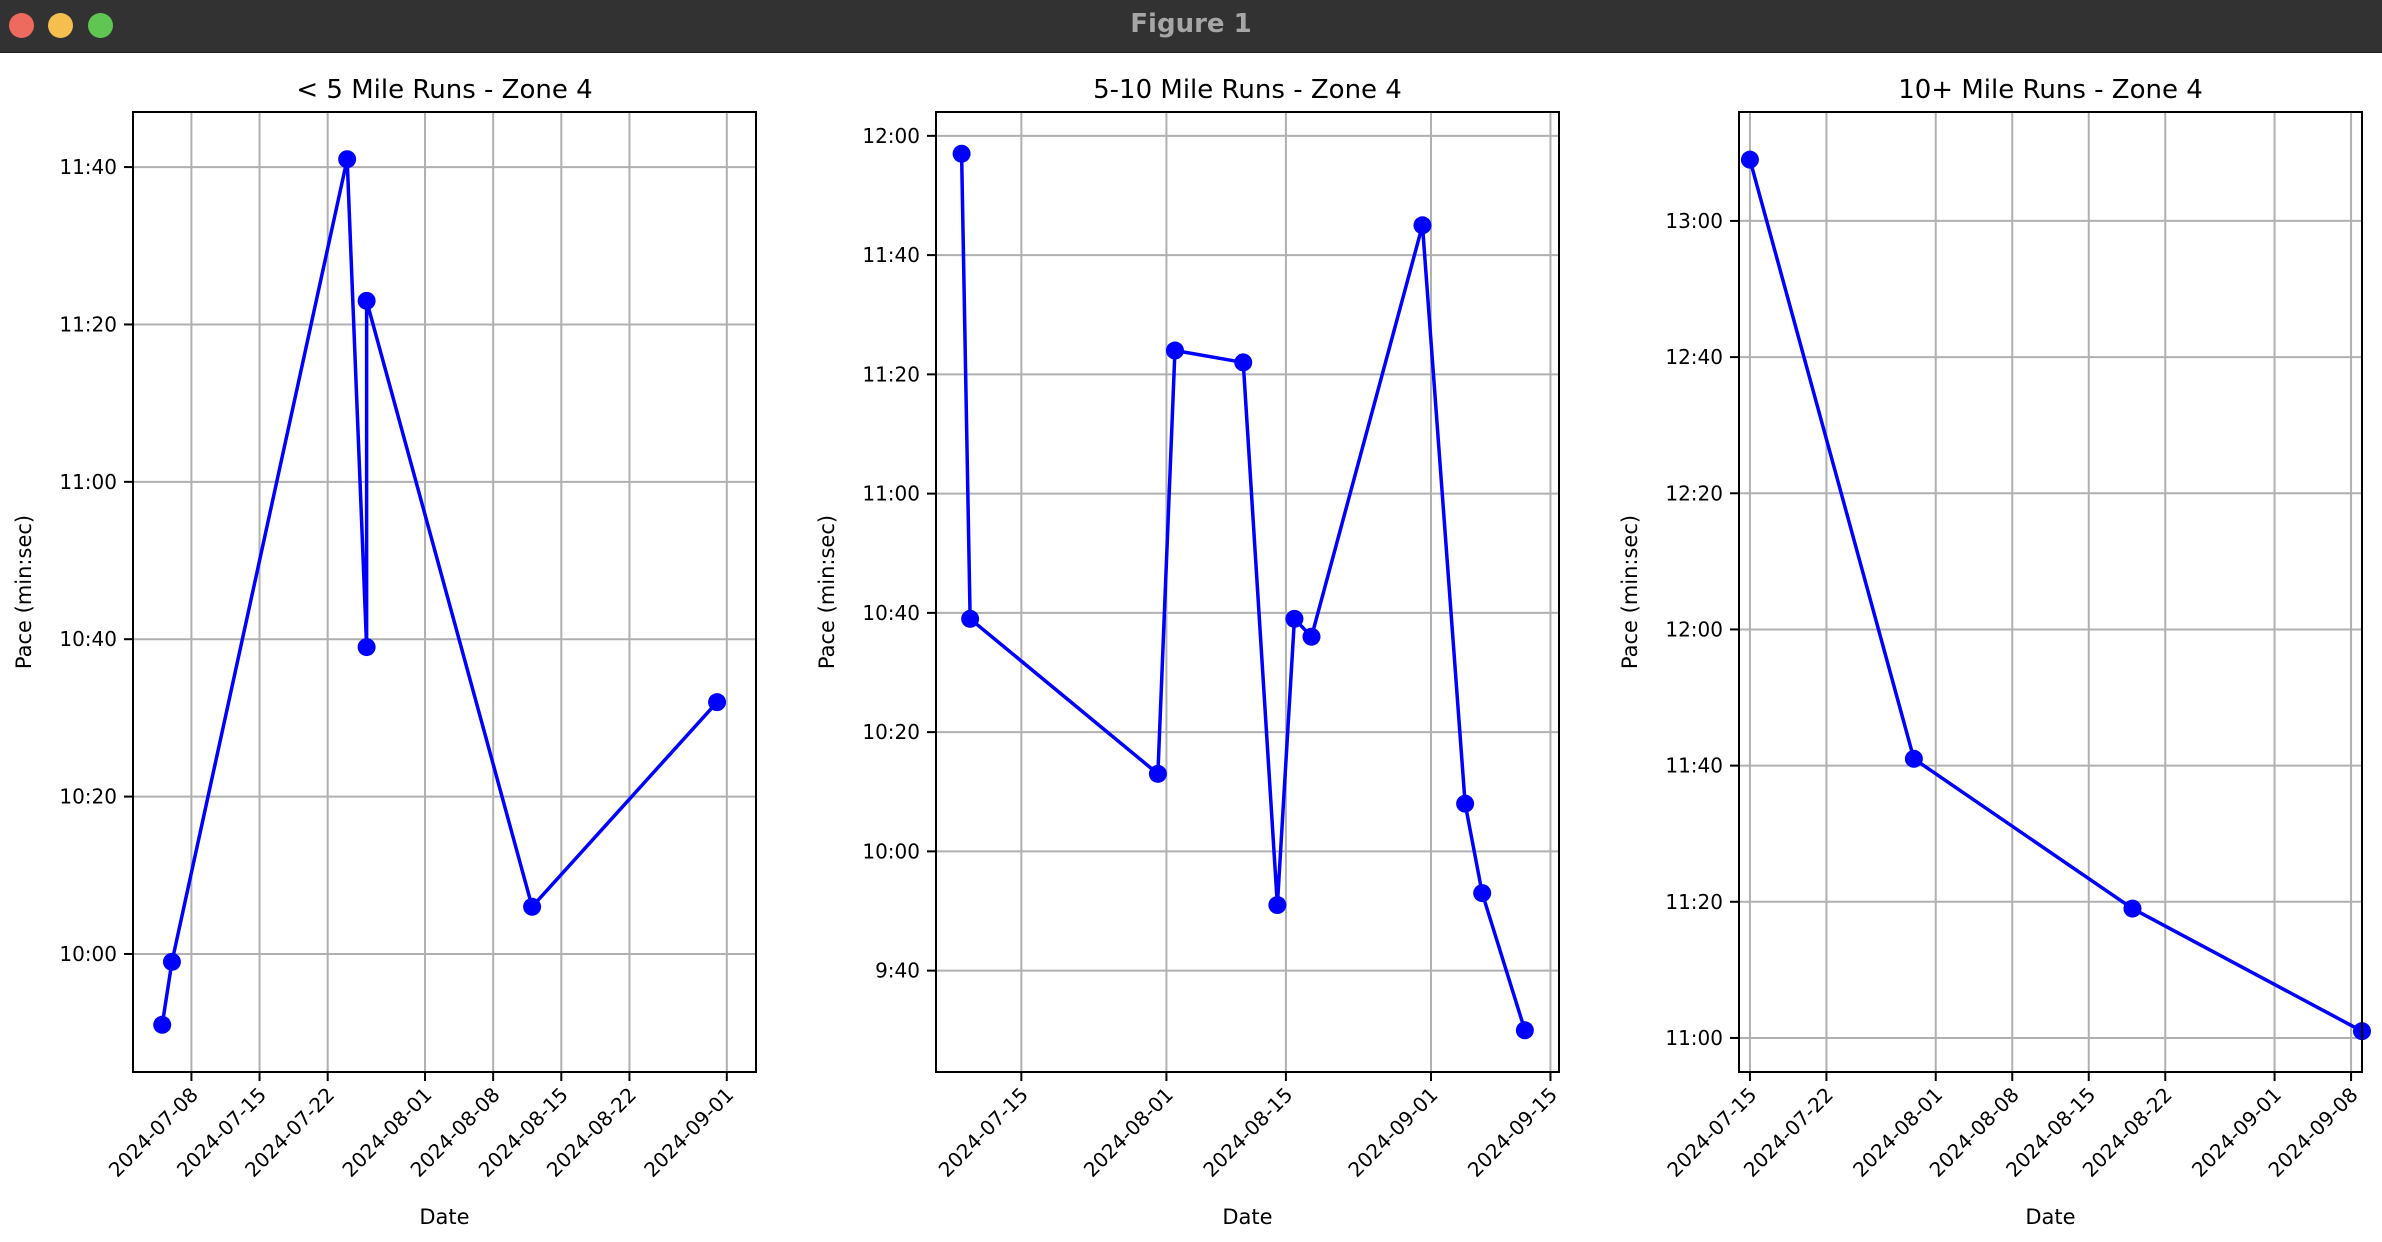  Describe the element at coordinates (2050, 90) in the screenshot. I see `chart-title: 10+ Mile Runs - Zone 4` at that location.